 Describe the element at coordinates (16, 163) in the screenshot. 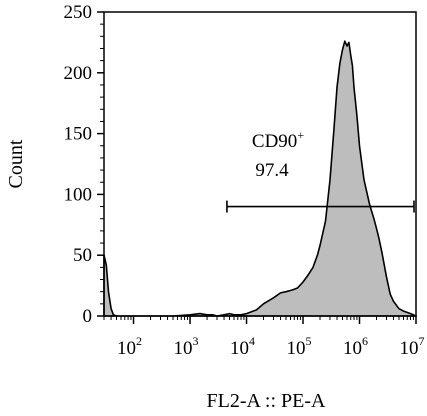

I see `y-axis-label: Count` at that location.